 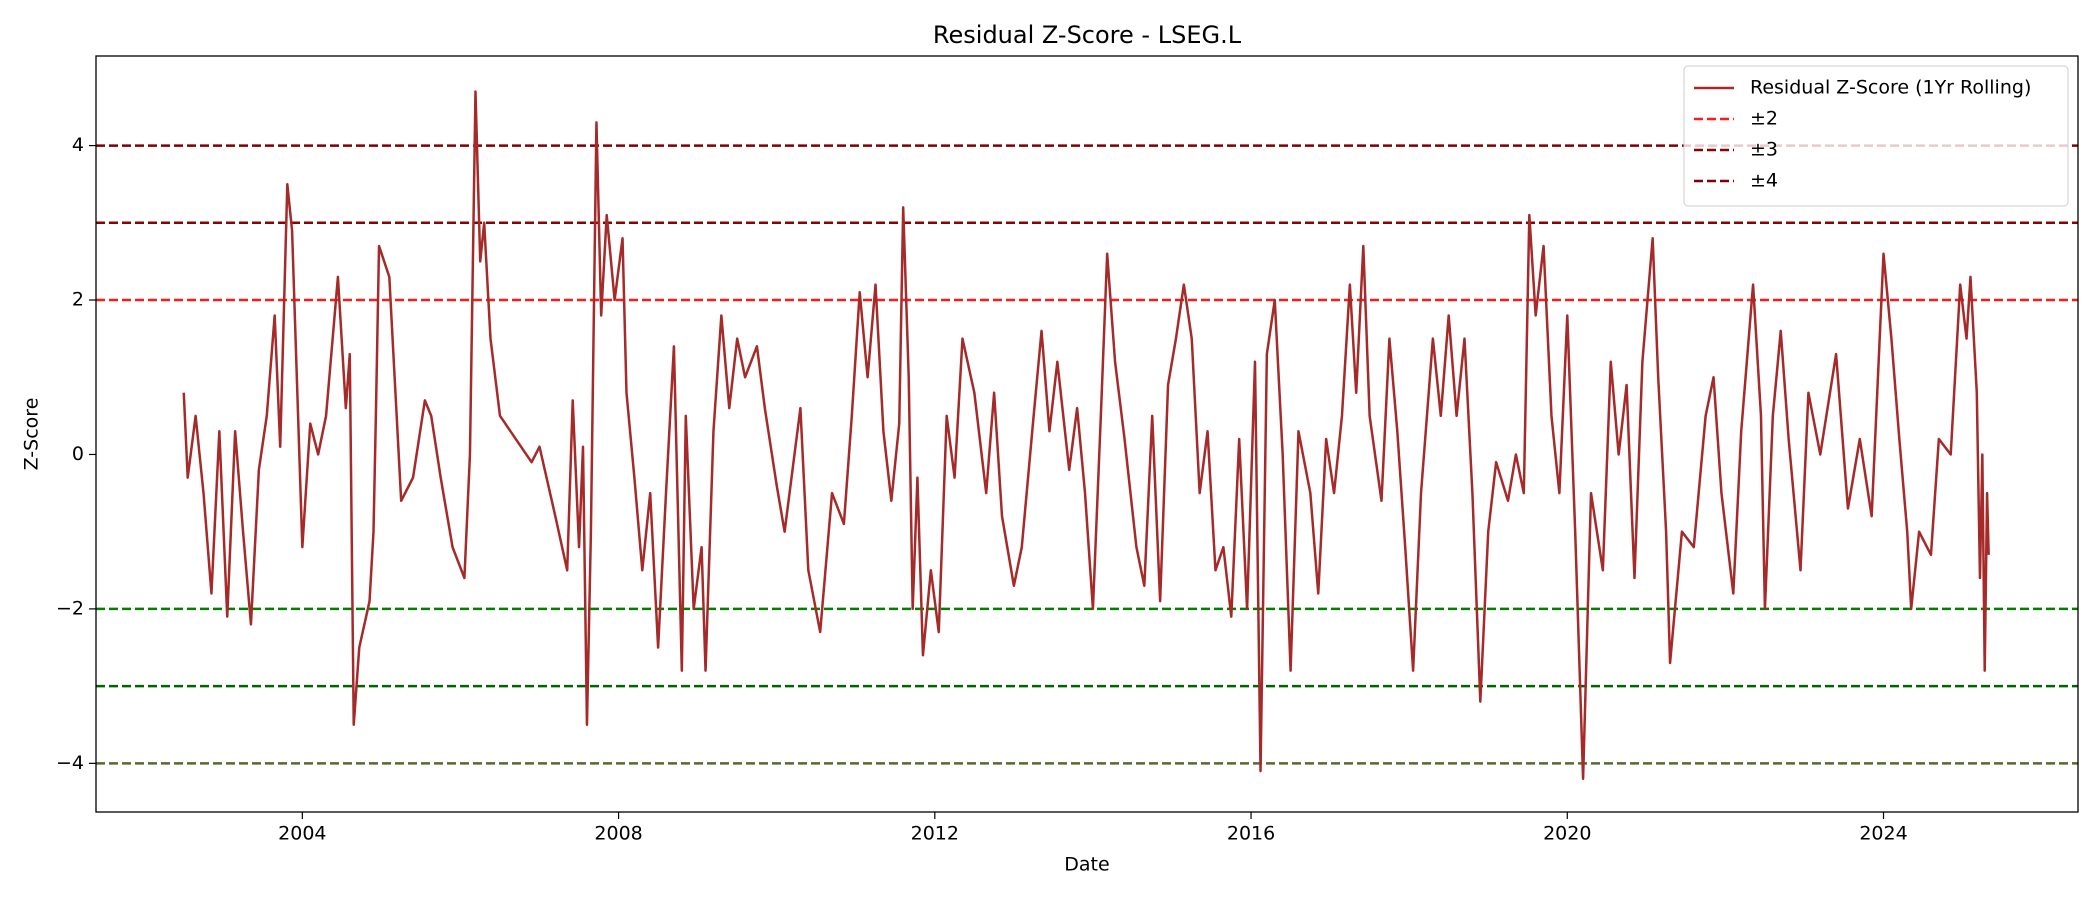 I want to click on y-axis-label: Z-Score, so click(x=32, y=434).